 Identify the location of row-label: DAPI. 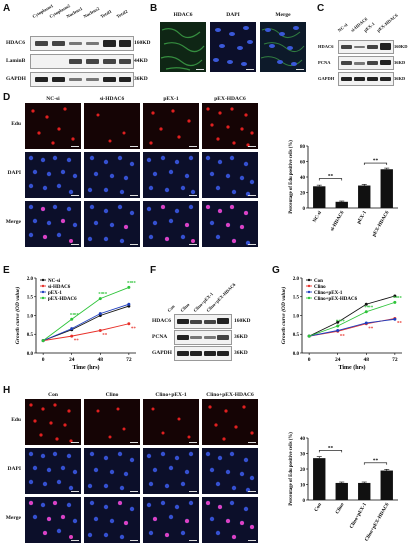
(14, 469).